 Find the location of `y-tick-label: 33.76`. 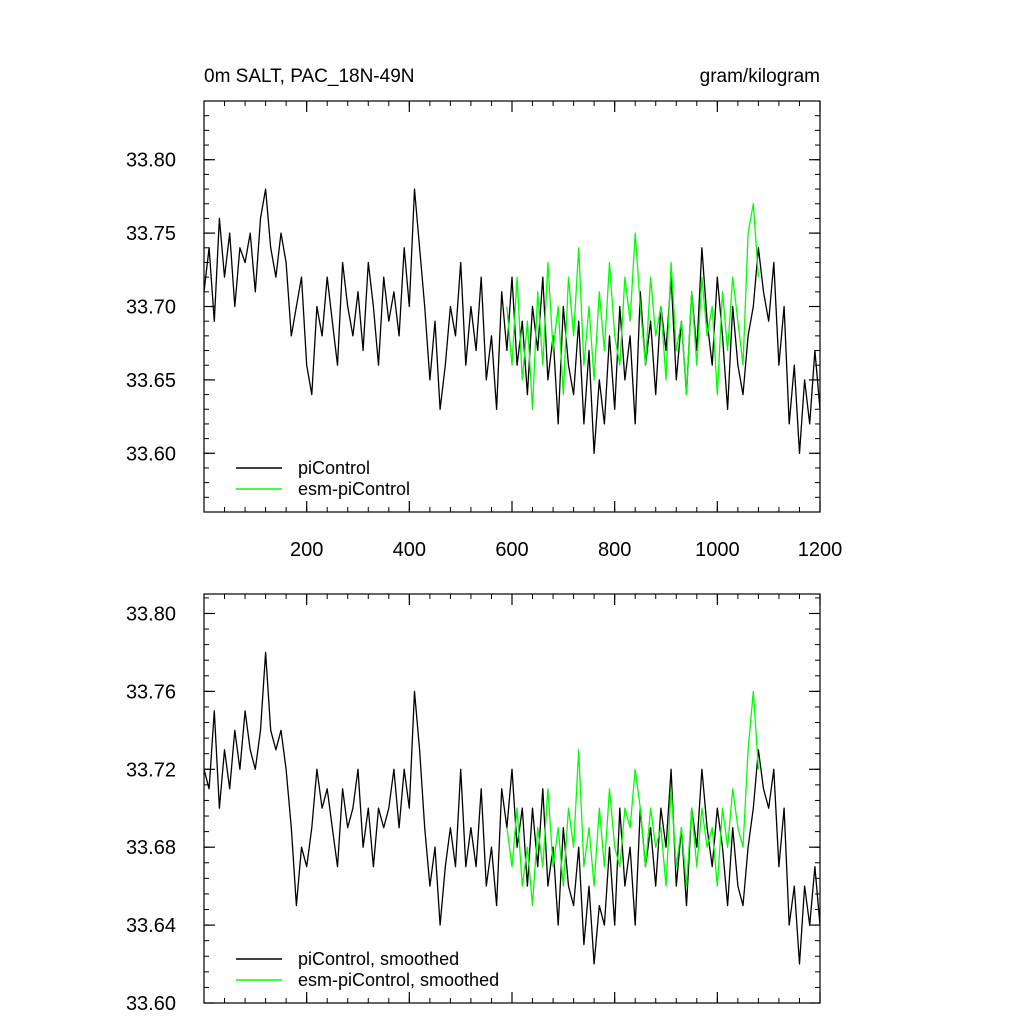

y-tick-label: 33.76 is located at coordinates (151, 692).